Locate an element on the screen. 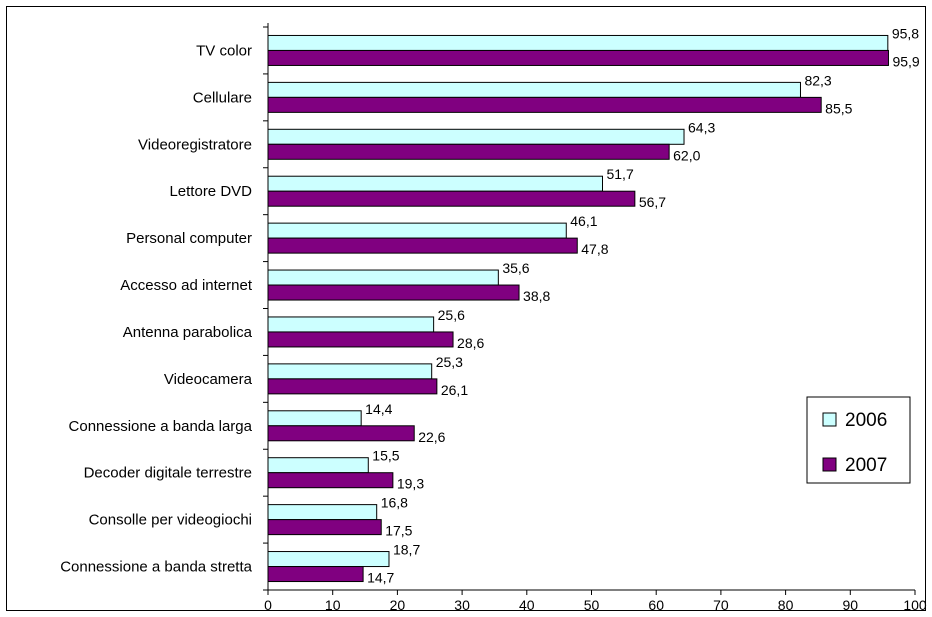 This screenshot has height=617, width=932. data-label-2006: 95,8 is located at coordinates (905, 33).